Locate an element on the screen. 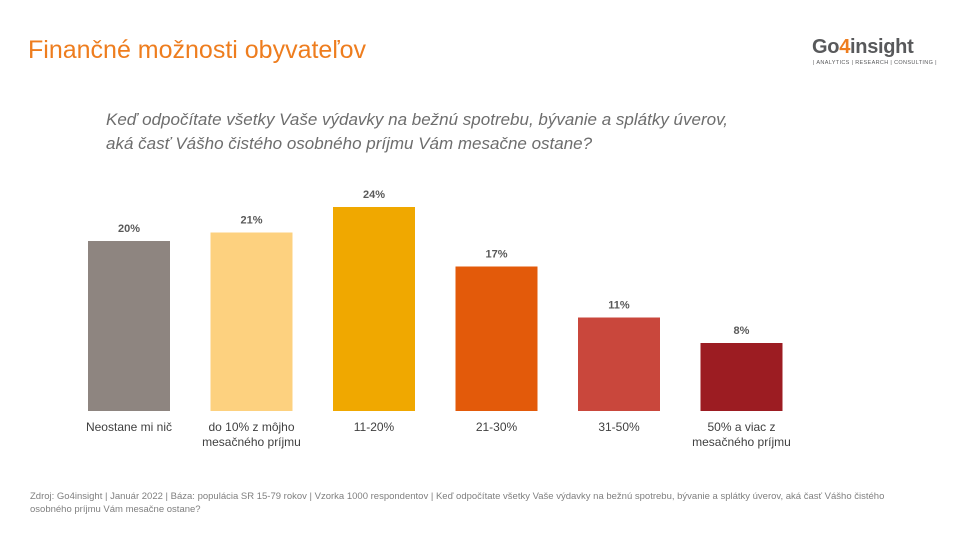 This screenshot has height=540, width=960. category-label-line: Neostane mi nič is located at coordinates (129, 427).